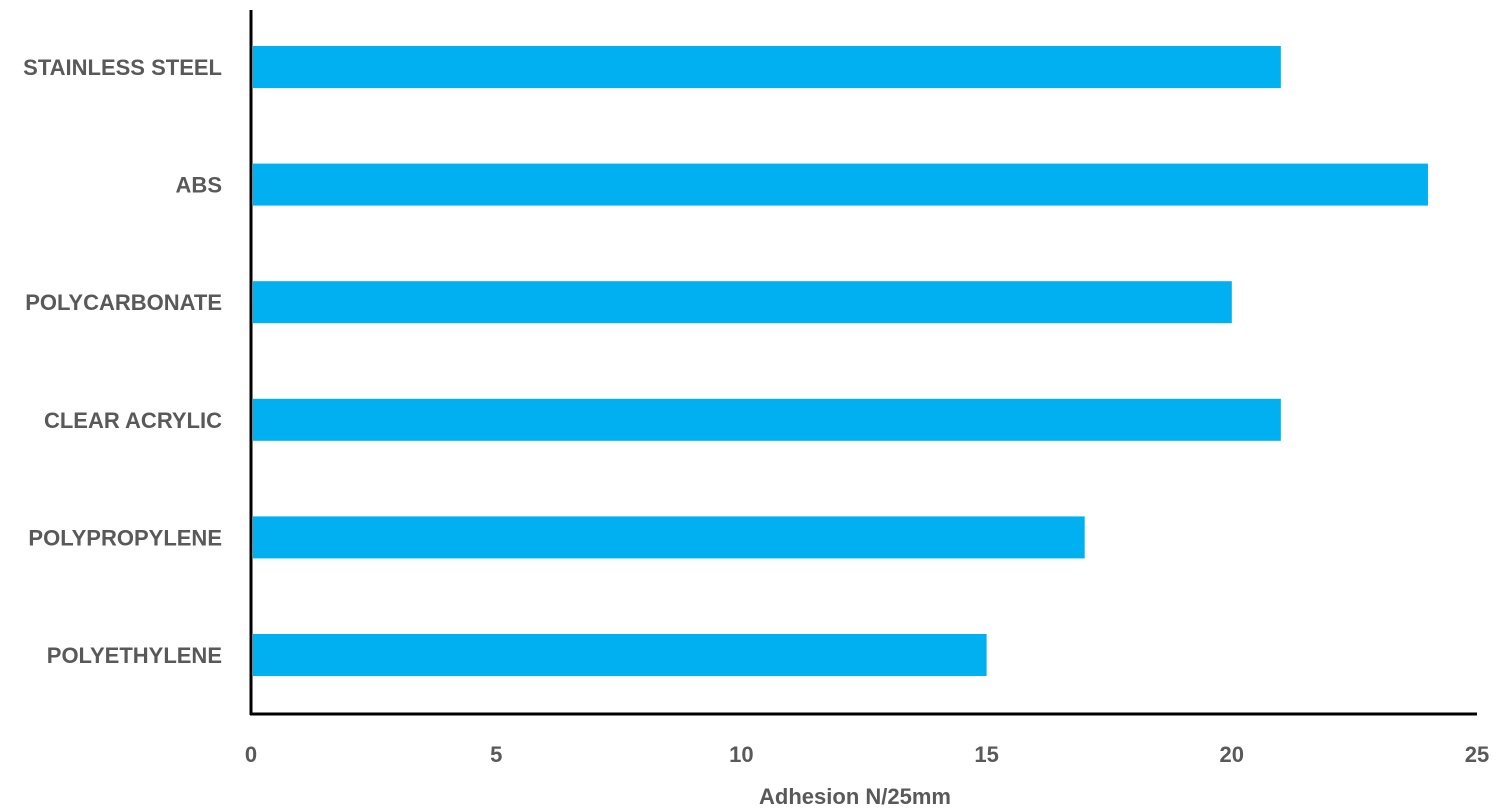  I want to click on category-label-stainless-steel: STAINLESS STEEL, so click(122, 67).